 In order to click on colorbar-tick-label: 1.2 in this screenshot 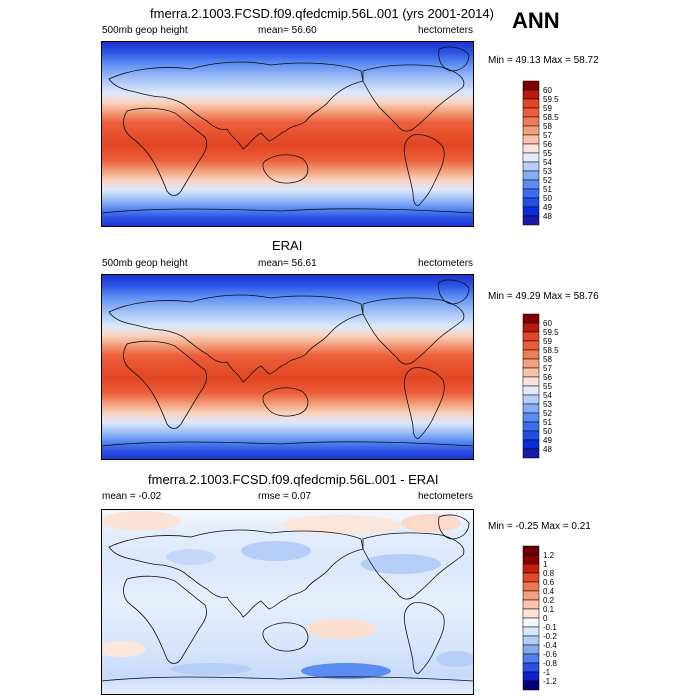, I will do `click(549, 555)`.